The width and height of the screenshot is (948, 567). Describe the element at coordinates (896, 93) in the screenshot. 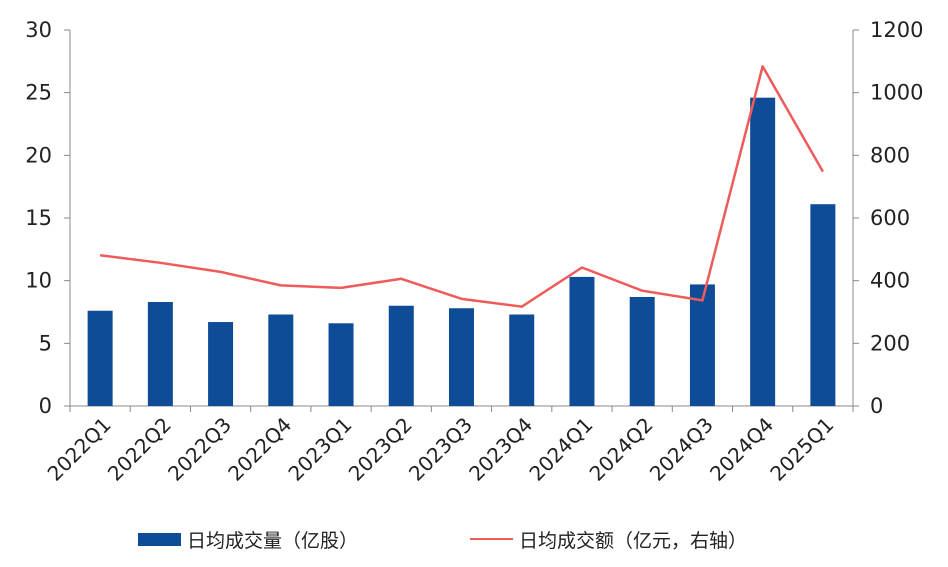

I see `y-right-tick-label: 1000` at that location.